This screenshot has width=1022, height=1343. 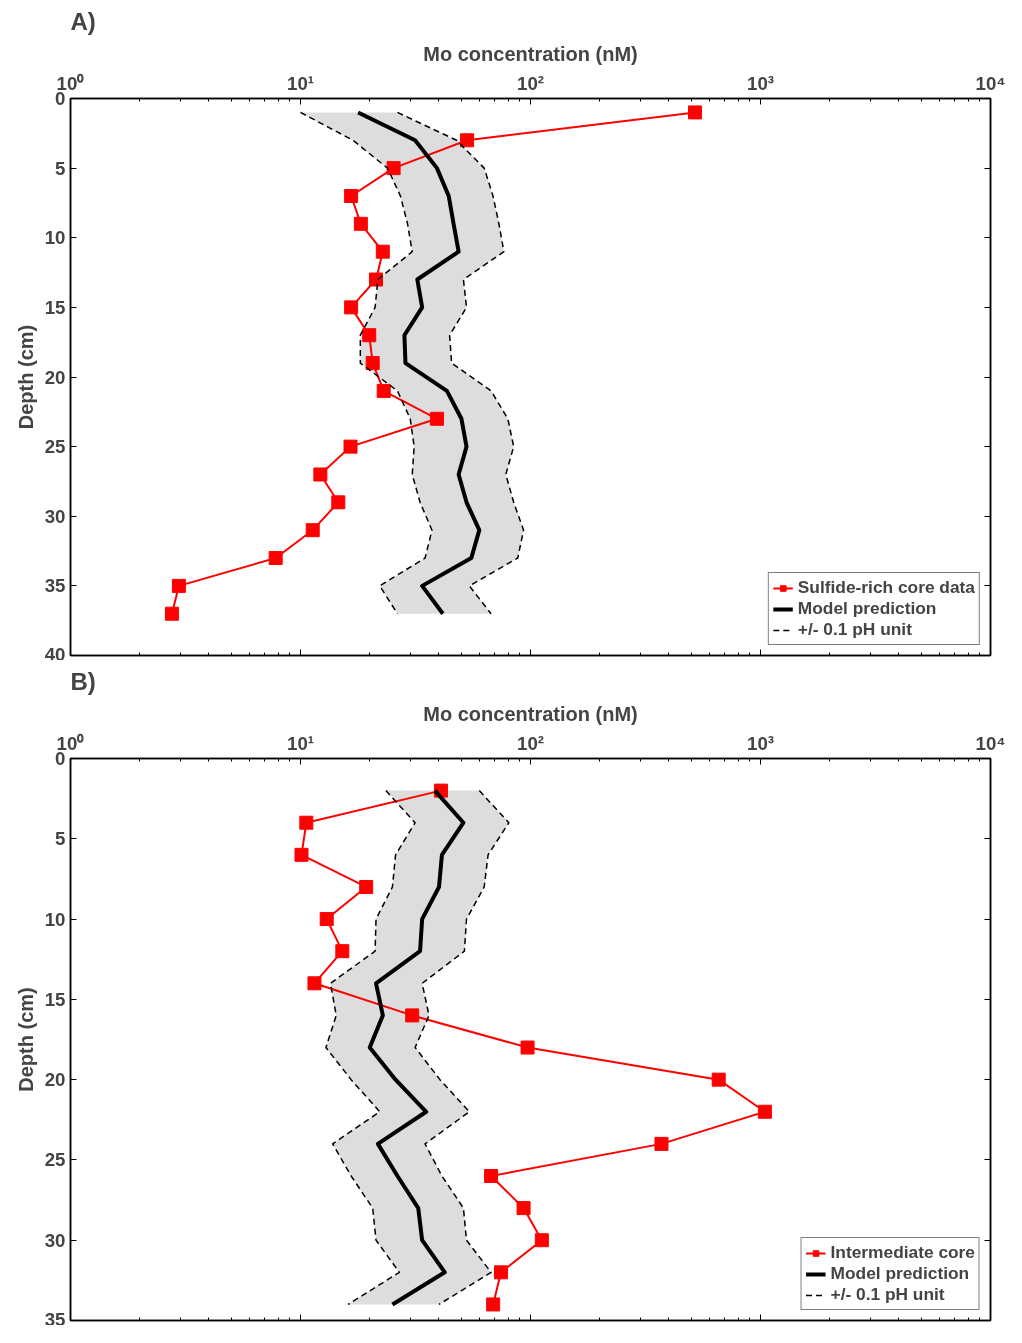 What do you see at coordinates (55, 654) in the screenshot?
I see `y-tick-label: 40` at bounding box center [55, 654].